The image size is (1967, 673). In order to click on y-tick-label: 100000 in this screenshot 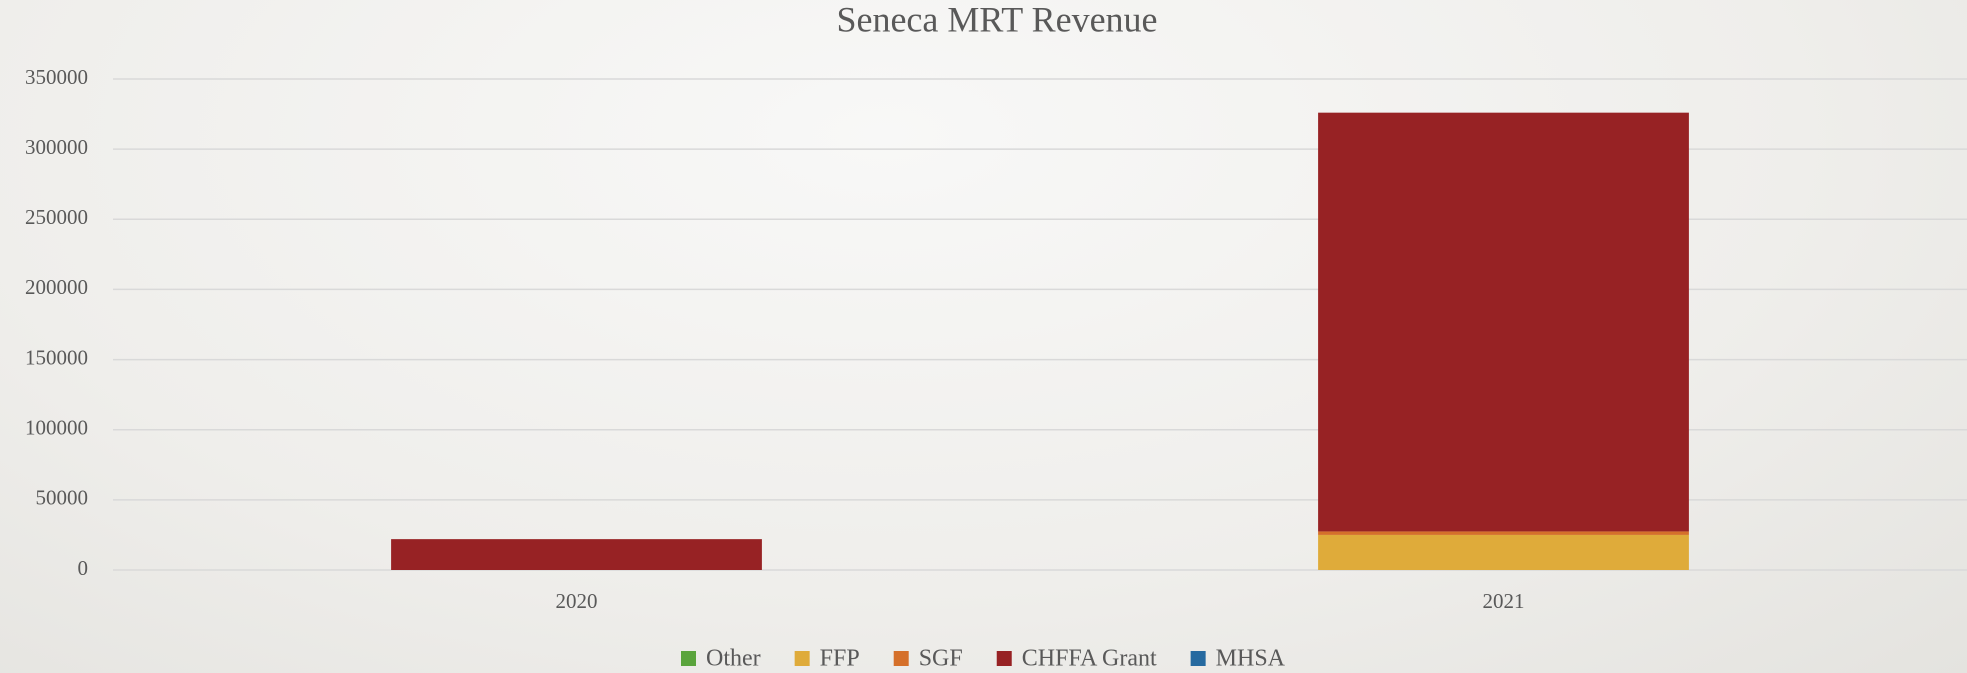, I will do `click(56, 428)`.